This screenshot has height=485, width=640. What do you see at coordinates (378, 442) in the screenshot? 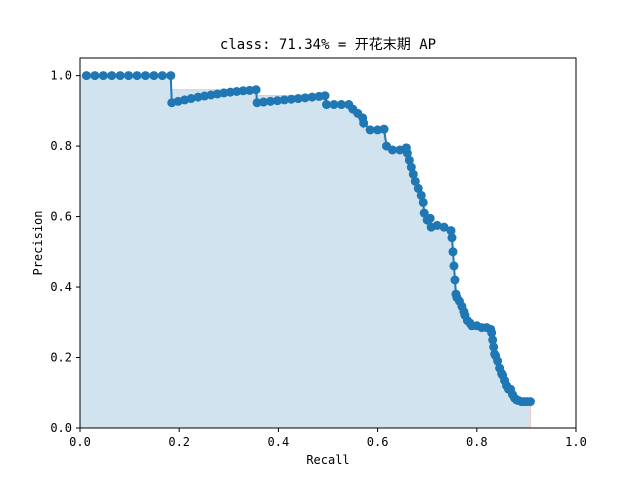
I see `x-tick-label: 0.6` at bounding box center [378, 442].